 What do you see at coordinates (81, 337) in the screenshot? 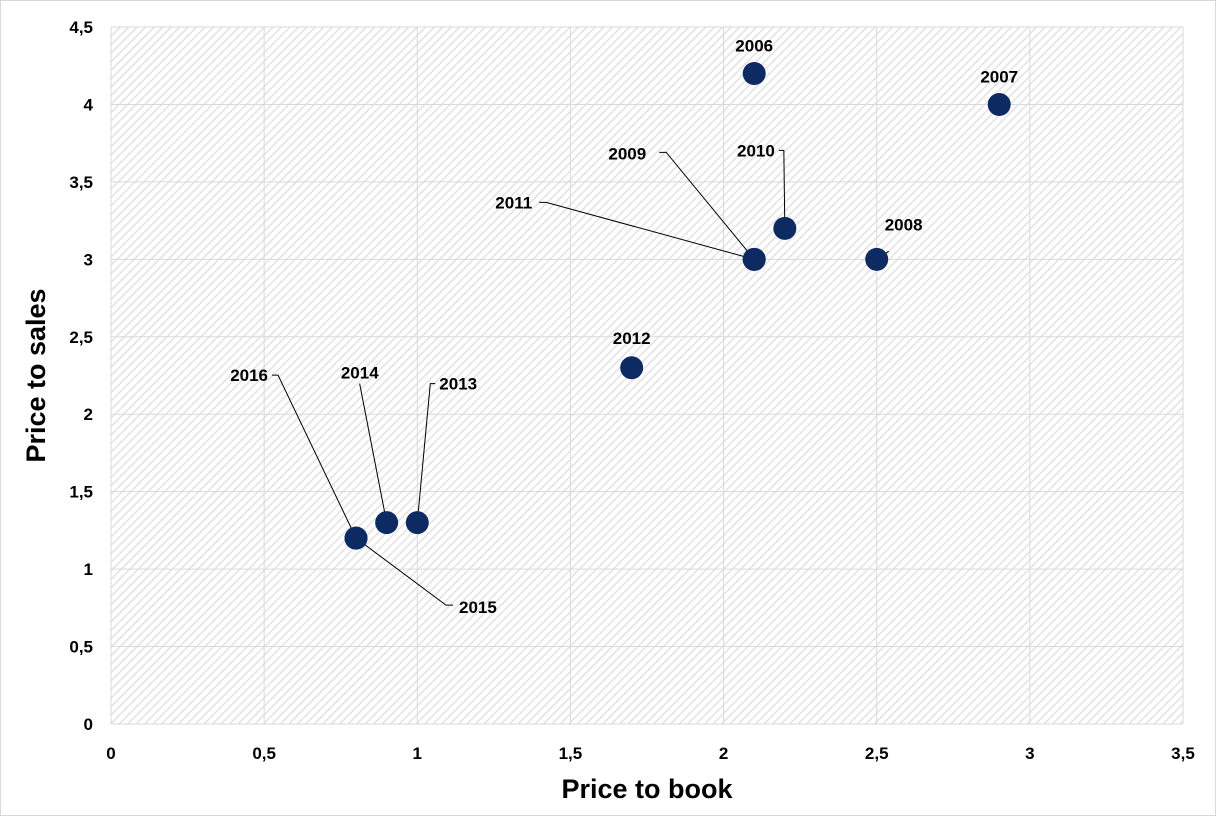
I see `y-tick-label: 2,5` at bounding box center [81, 337].